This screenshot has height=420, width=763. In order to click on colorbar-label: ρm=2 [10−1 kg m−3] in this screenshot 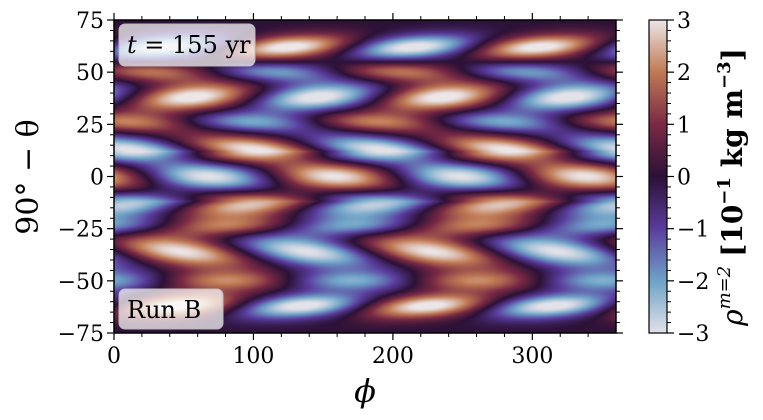, I will do `click(731, 187)`.